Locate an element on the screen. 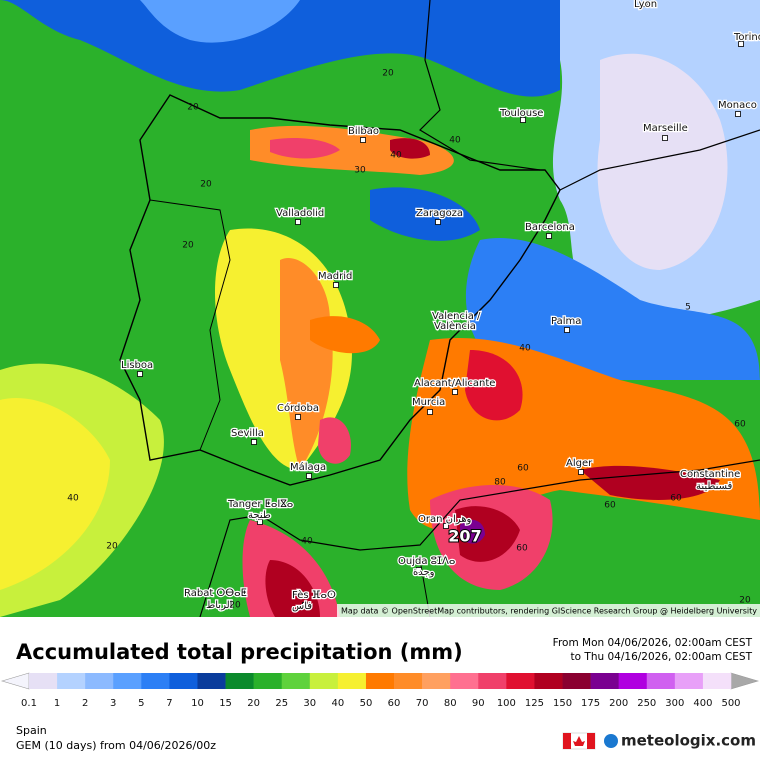  colorbar-tick-label: 125 is located at coordinates (534, 703).